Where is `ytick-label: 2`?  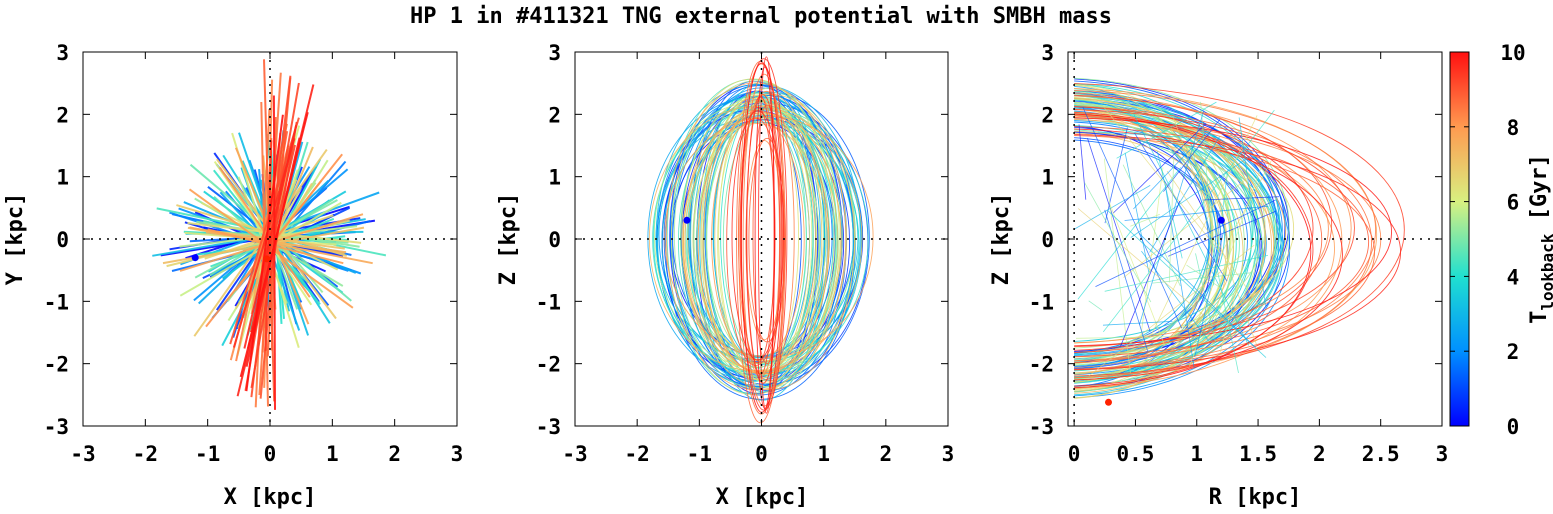 ytick-label: 2 is located at coordinates (62, 115).